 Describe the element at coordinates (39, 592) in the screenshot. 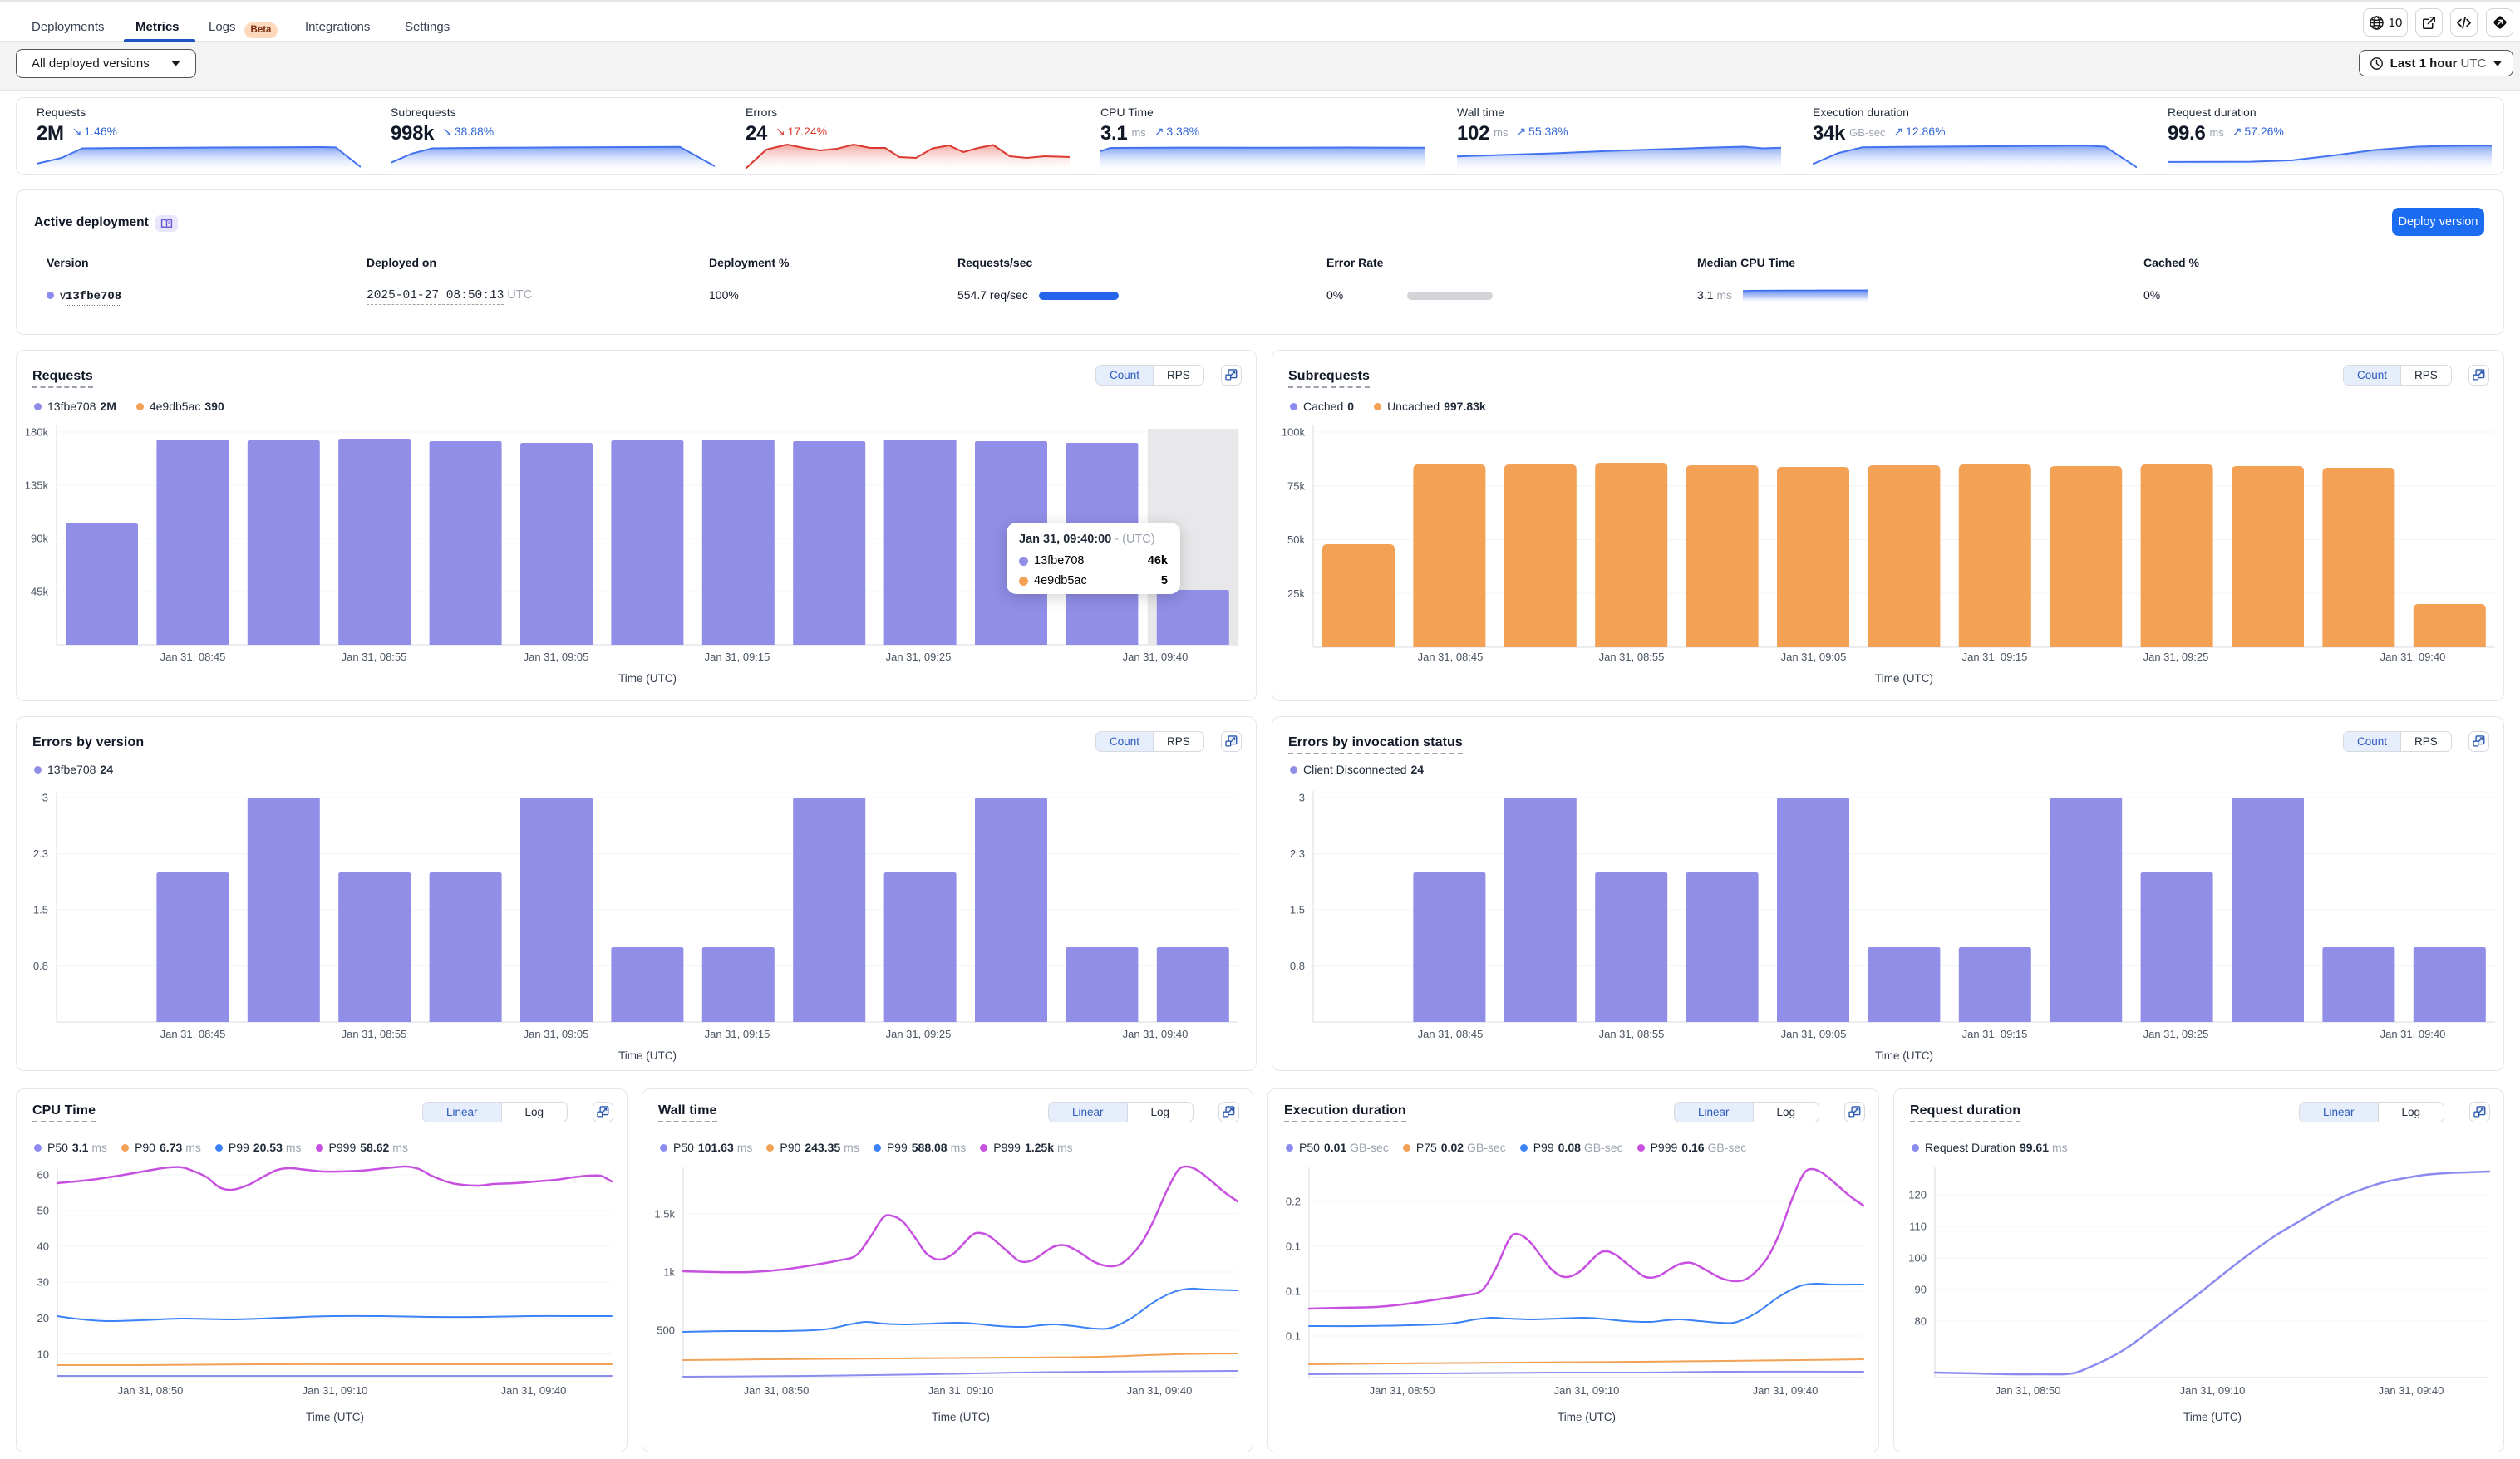

I see `svg-text: 45k` at that location.